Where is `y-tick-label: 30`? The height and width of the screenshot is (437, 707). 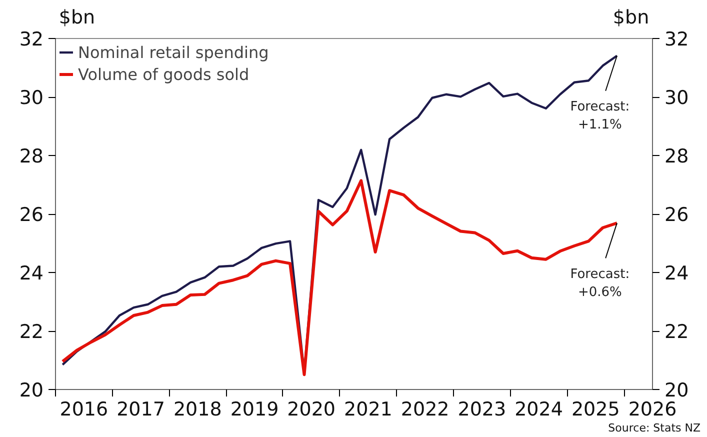
y-tick-label: 30 is located at coordinates (31, 98).